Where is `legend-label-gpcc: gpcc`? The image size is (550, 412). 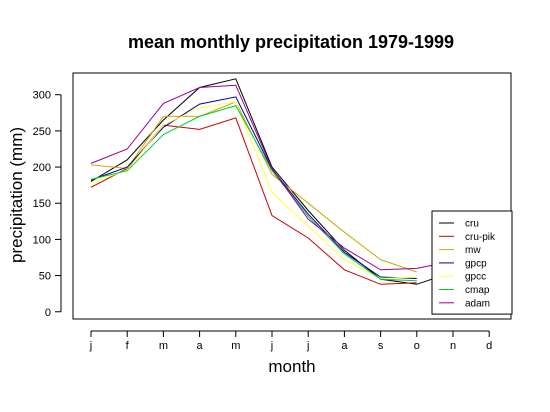
legend-label-gpcc: gpcc is located at coordinates (475, 277).